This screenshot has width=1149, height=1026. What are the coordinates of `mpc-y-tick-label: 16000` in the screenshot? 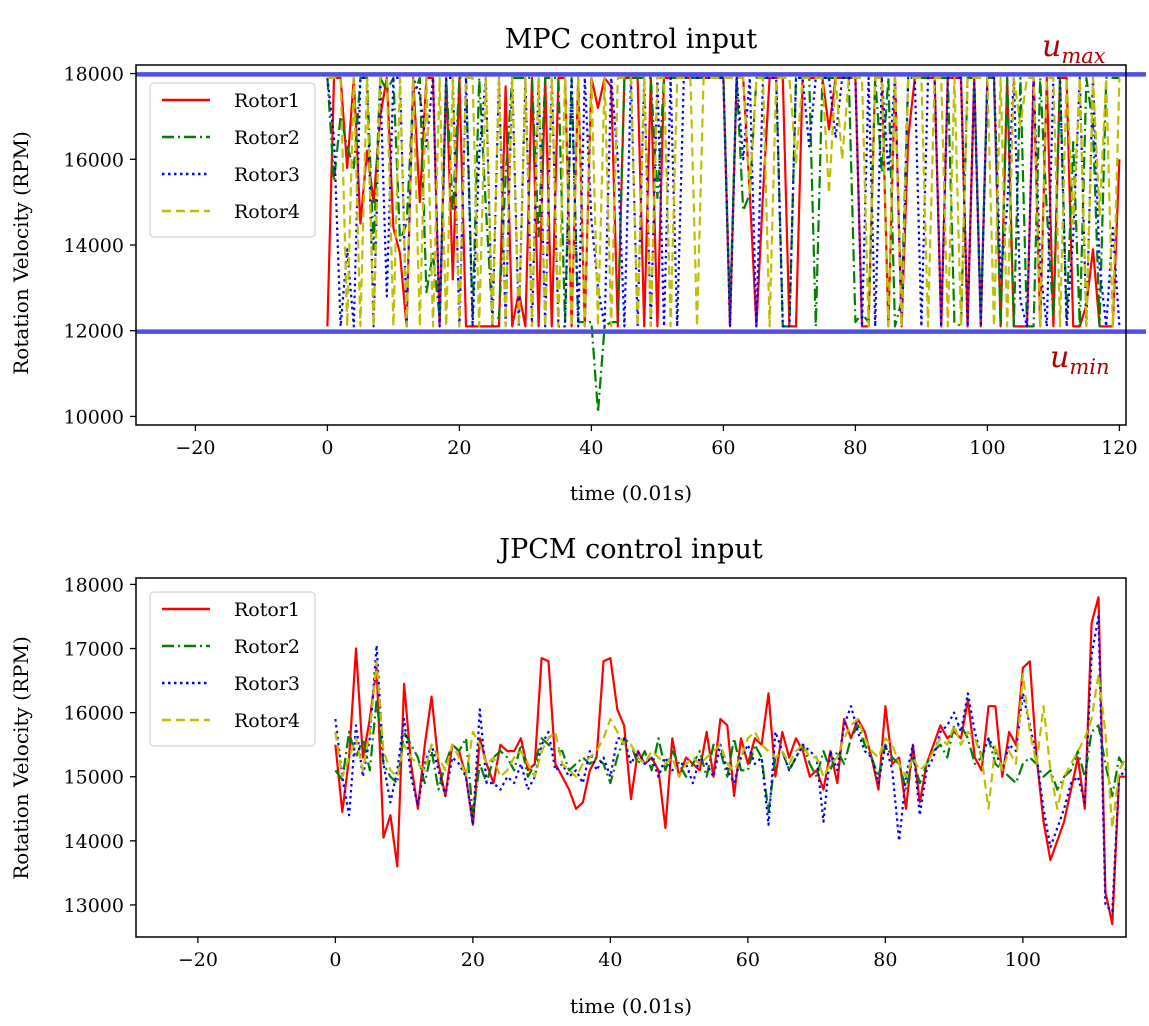 It's located at (94, 160).